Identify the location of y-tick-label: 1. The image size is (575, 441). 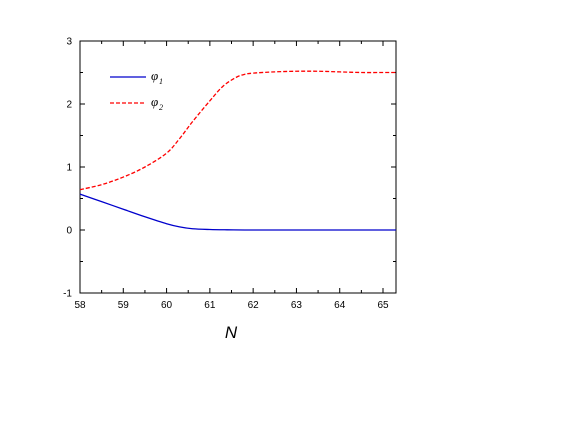
(69, 168).